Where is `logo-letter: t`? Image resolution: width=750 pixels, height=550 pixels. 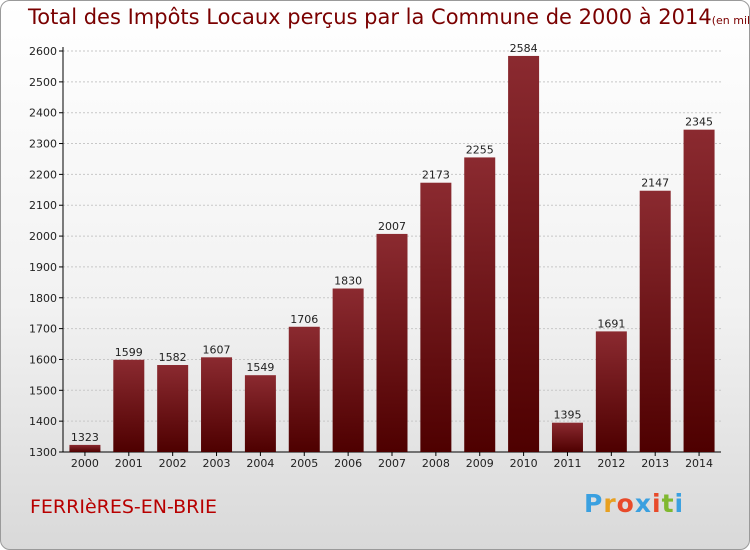
logo-letter: t is located at coordinates (668, 503).